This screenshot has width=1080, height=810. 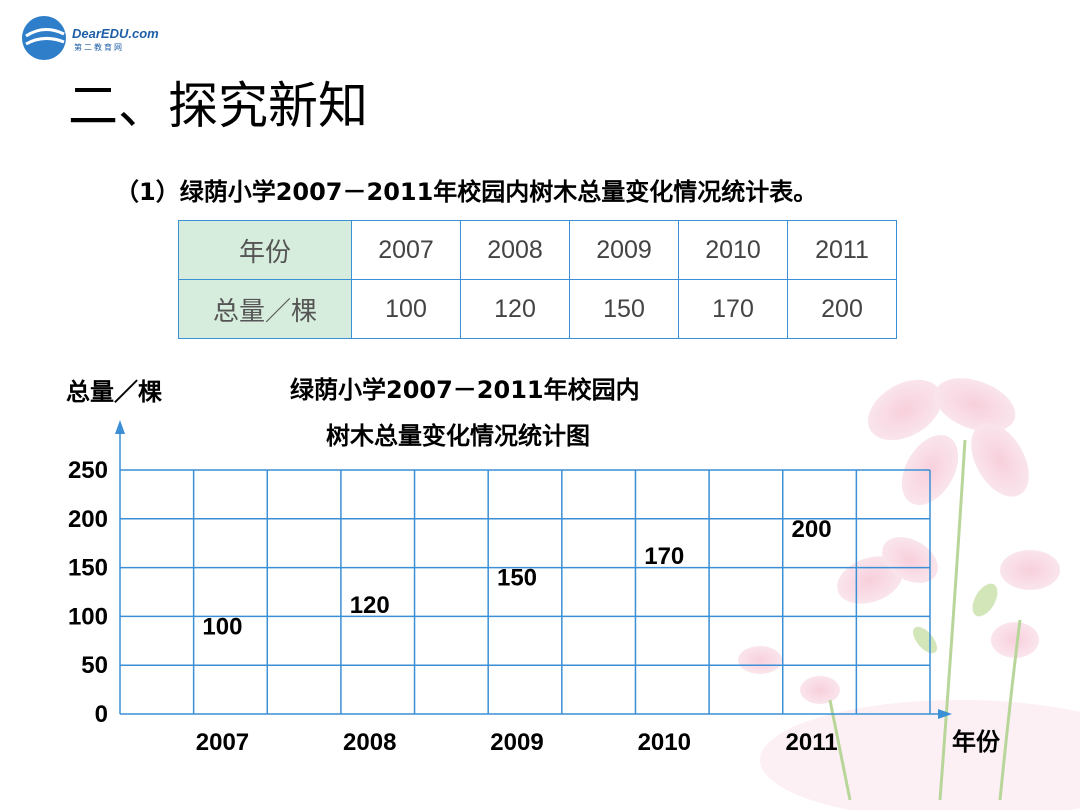 What do you see at coordinates (101, 714) in the screenshot?
I see `y-tick-label: 0` at bounding box center [101, 714].